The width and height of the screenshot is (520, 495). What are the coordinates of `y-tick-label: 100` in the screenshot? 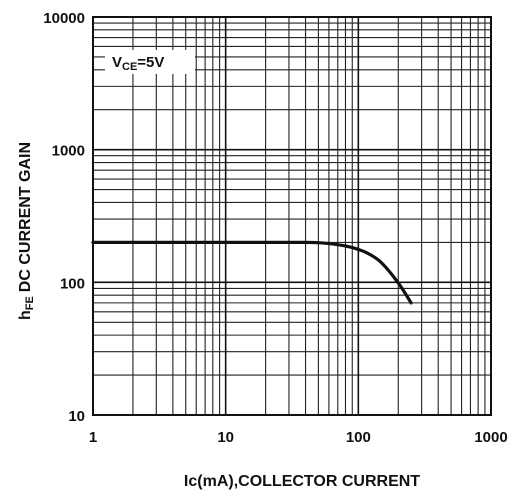 It's located at (72, 283).